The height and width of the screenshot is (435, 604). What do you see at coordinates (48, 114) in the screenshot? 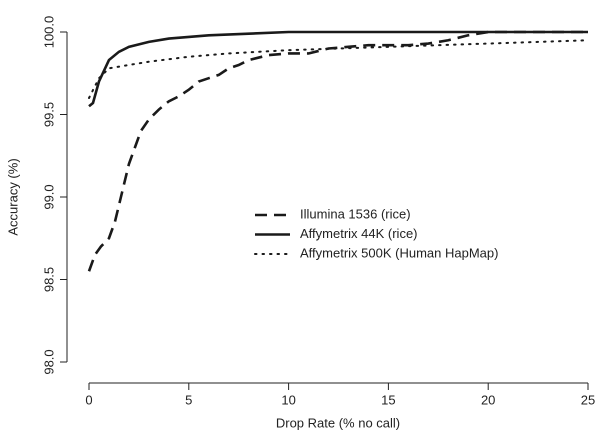
I see `y-tick-label: 99.5` at bounding box center [48, 114].